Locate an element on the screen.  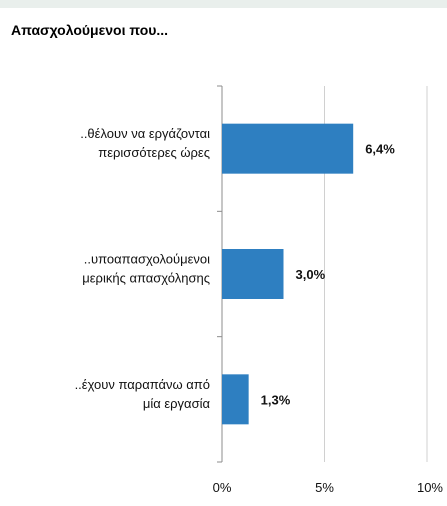
category-label: ..θέλουν να εργάζονται is located at coordinates (145, 133).